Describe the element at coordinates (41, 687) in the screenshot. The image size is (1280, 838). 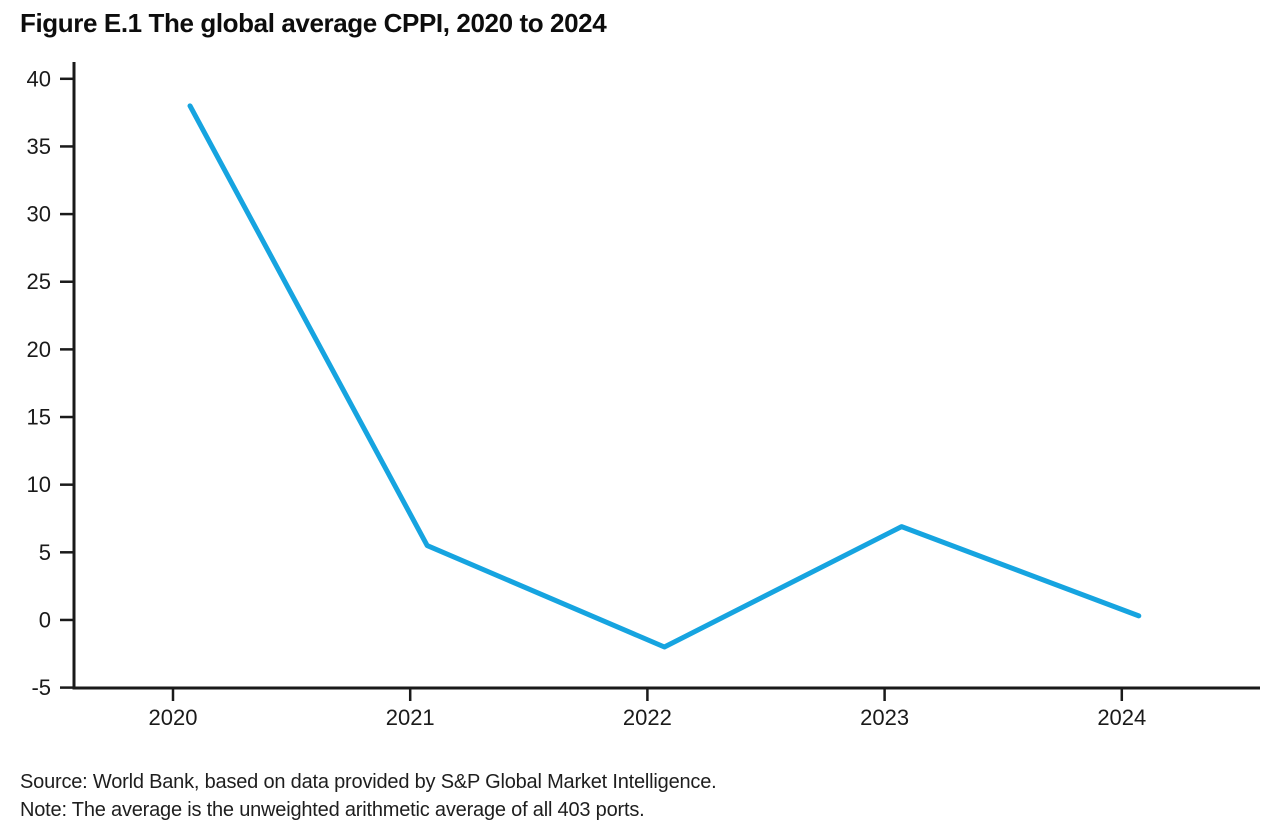
I see `y-tick-label: -5` at that location.